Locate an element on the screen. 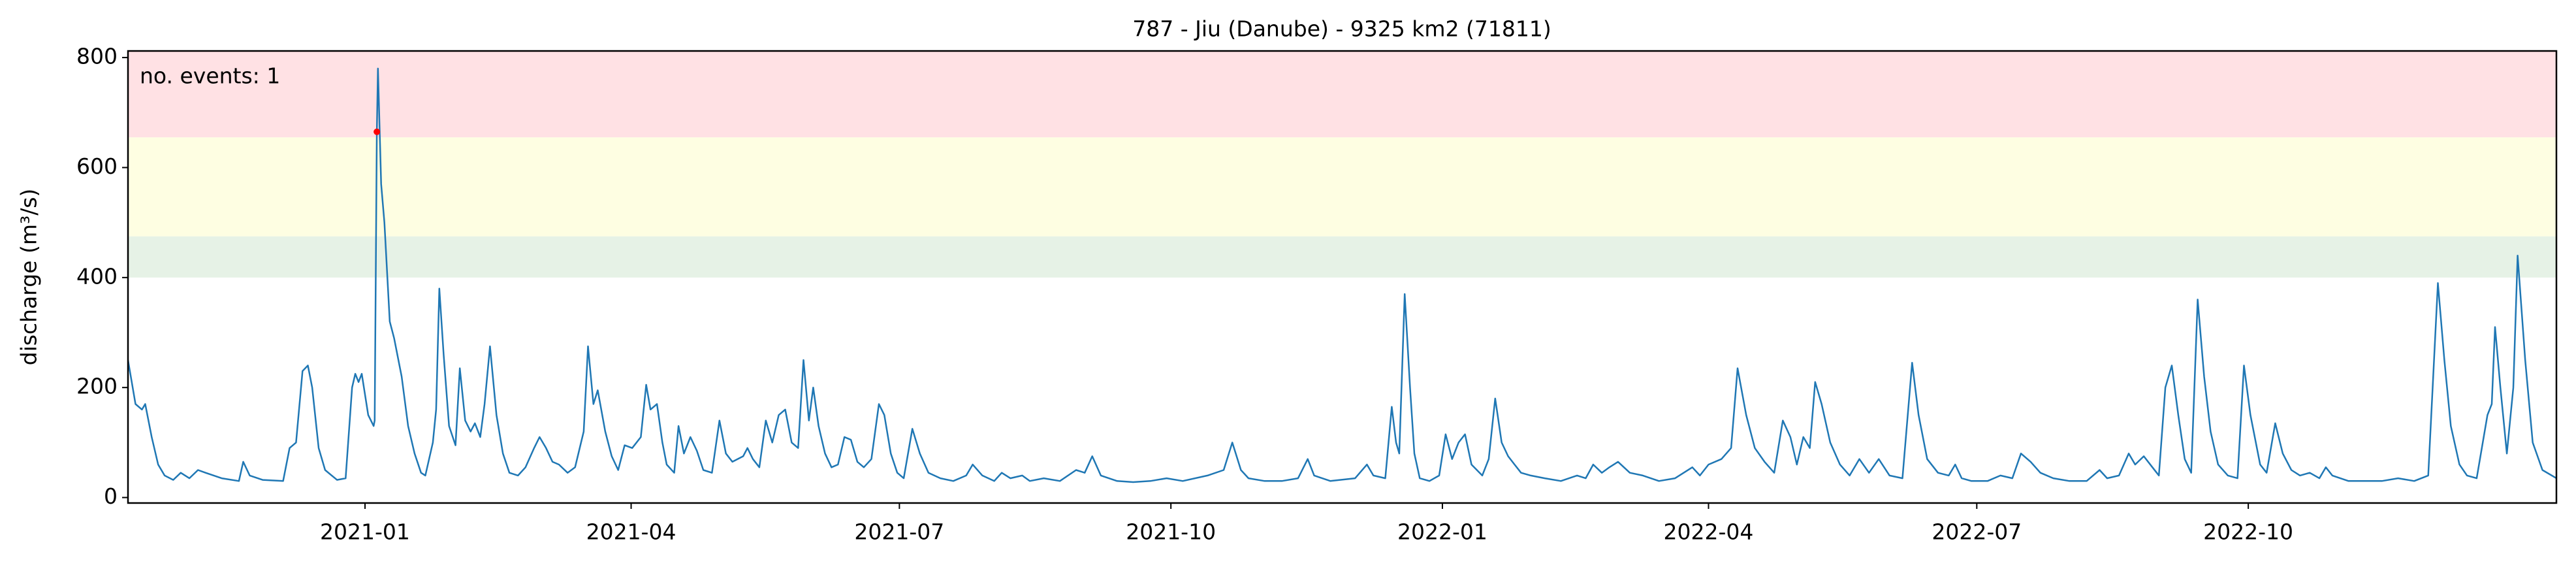 The width and height of the screenshot is (2576, 569). annotation: no. events: 1 is located at coordinates (210, 76).